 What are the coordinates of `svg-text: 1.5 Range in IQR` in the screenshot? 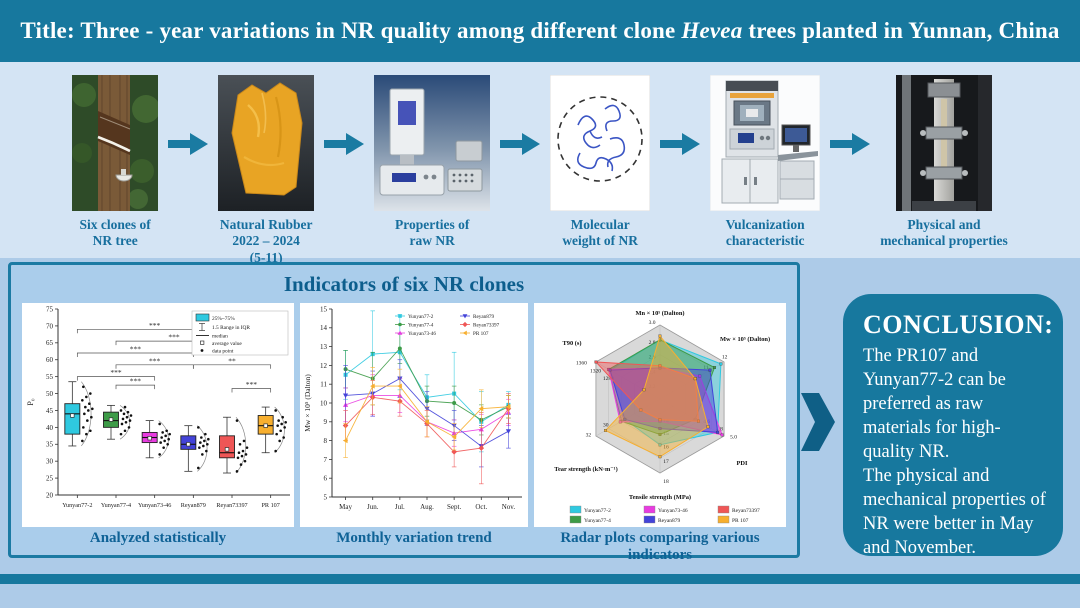 It's located at (231, 328).